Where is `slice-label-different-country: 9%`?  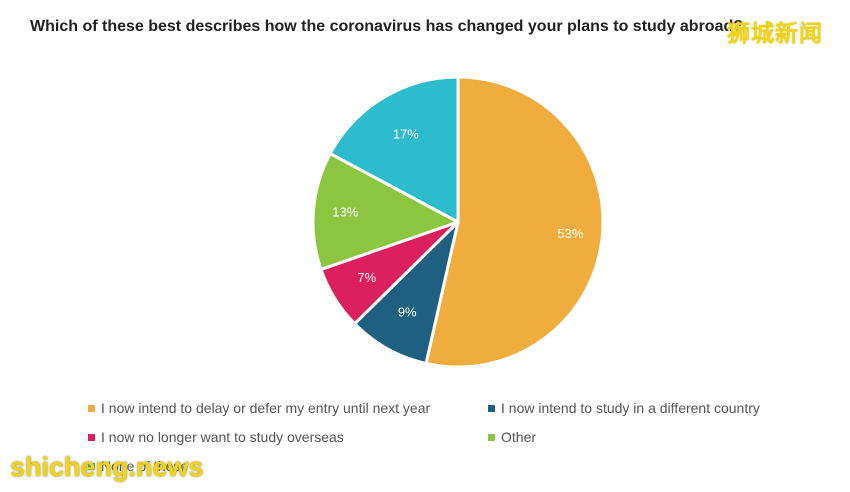 slice-label-different-country: 9% is located at coordinates (407, 312).